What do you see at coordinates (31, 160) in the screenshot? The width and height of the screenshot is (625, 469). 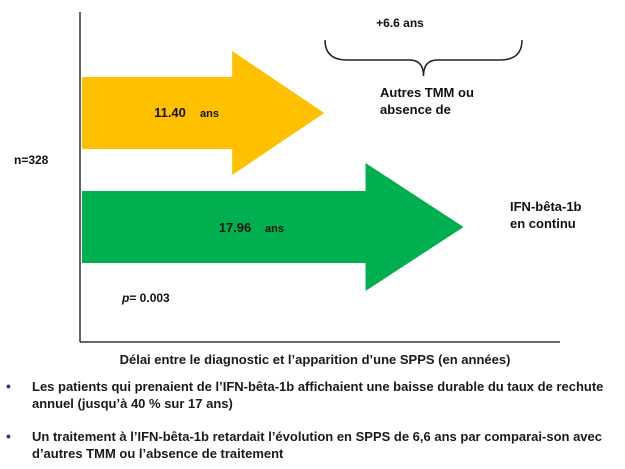 I see `n-label: n=328` at bounding box center [31, 160].